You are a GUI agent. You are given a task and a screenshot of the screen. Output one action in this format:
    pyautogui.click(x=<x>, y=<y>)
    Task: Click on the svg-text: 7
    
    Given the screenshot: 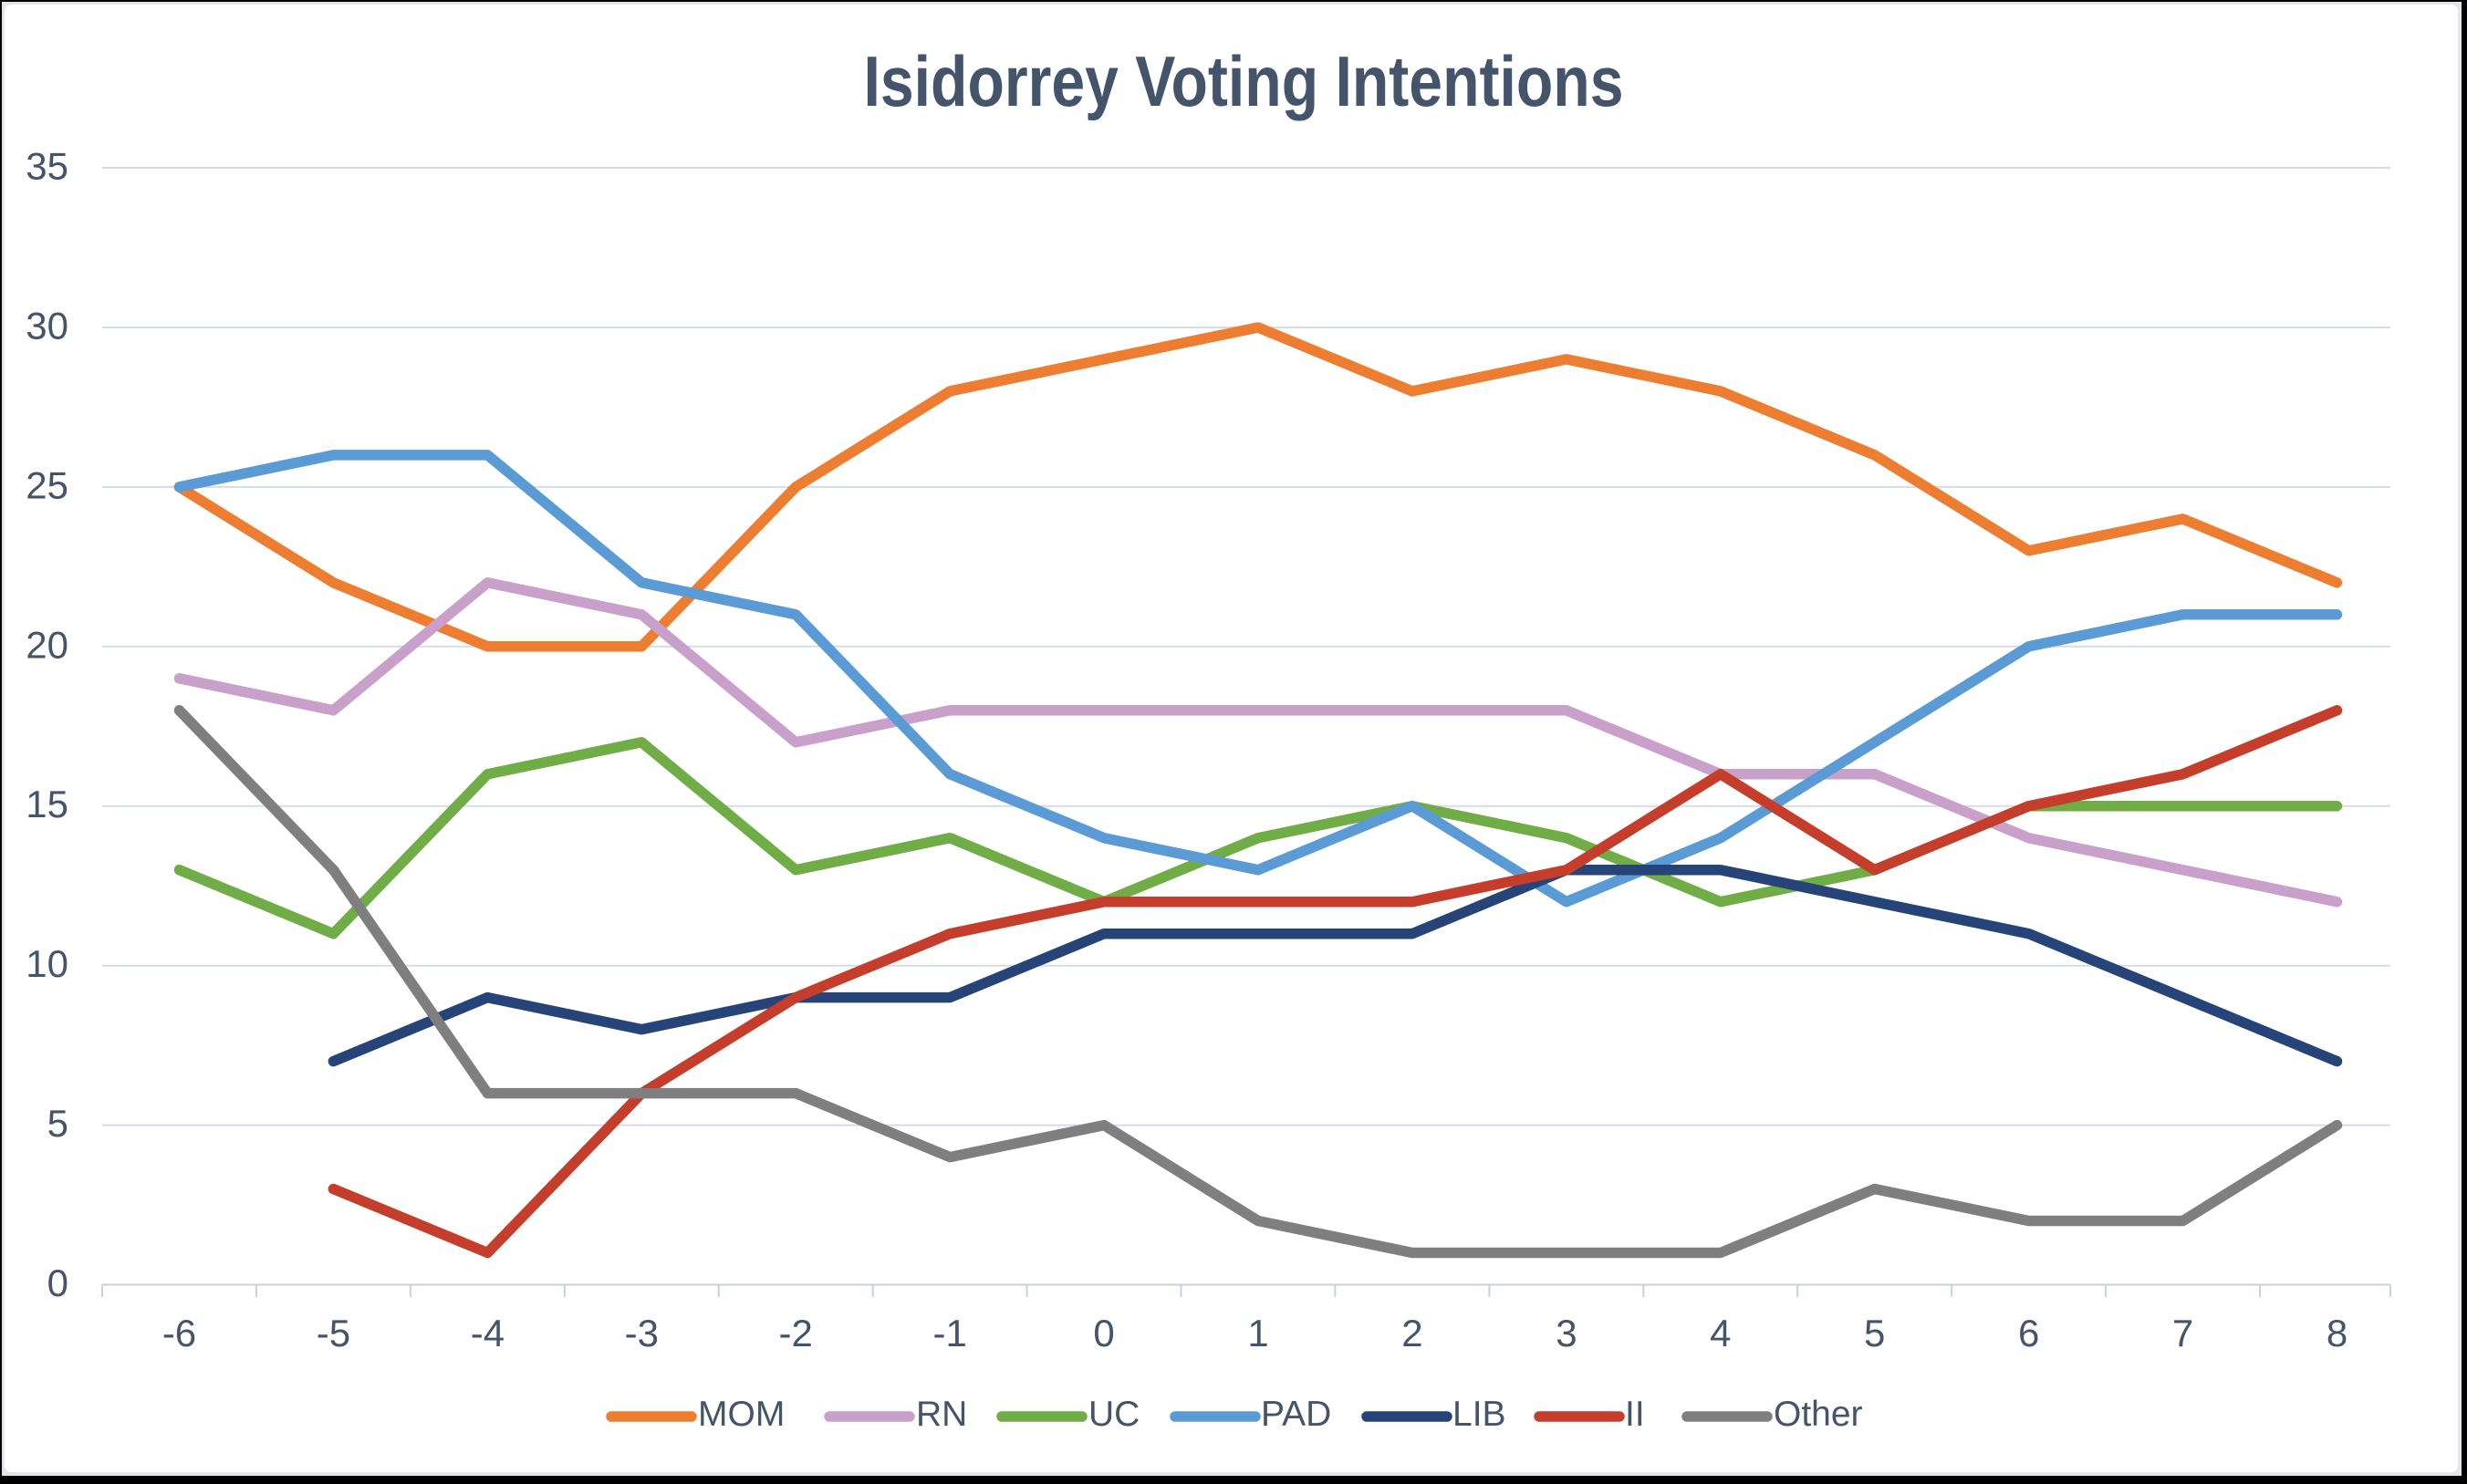 What is the action you would take?
    pyautogui.click(x=2183, y=1333)
    